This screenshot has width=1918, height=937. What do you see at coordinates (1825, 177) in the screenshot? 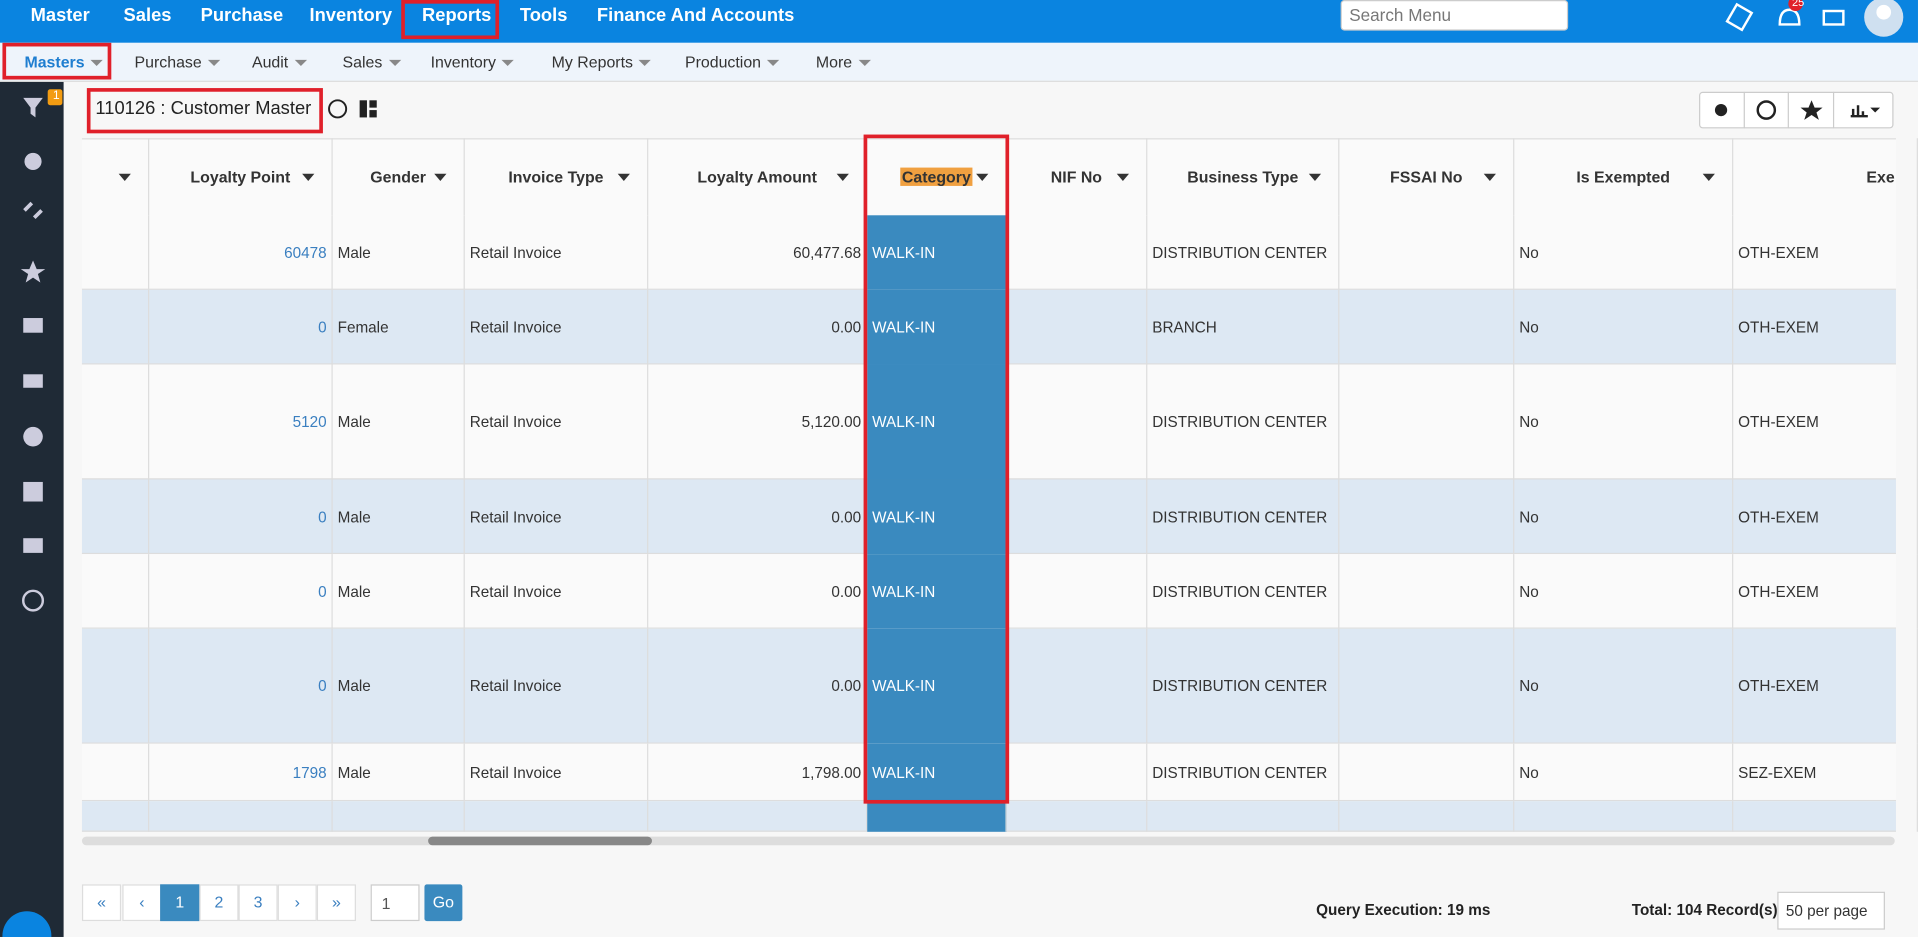
I see `header-cell: Exe` at bounding box center [1825, 177].